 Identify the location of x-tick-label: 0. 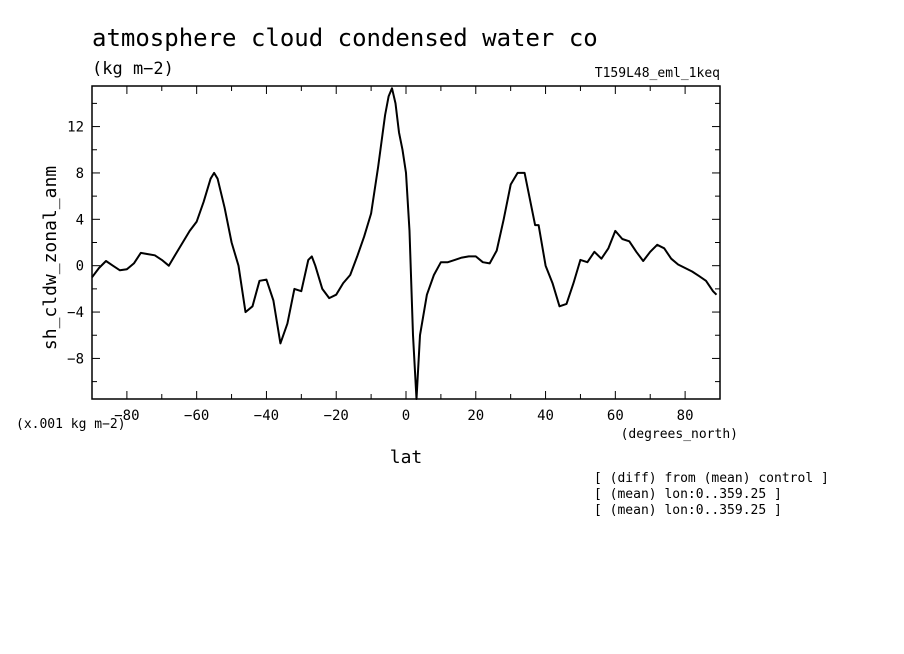
(406, 416).